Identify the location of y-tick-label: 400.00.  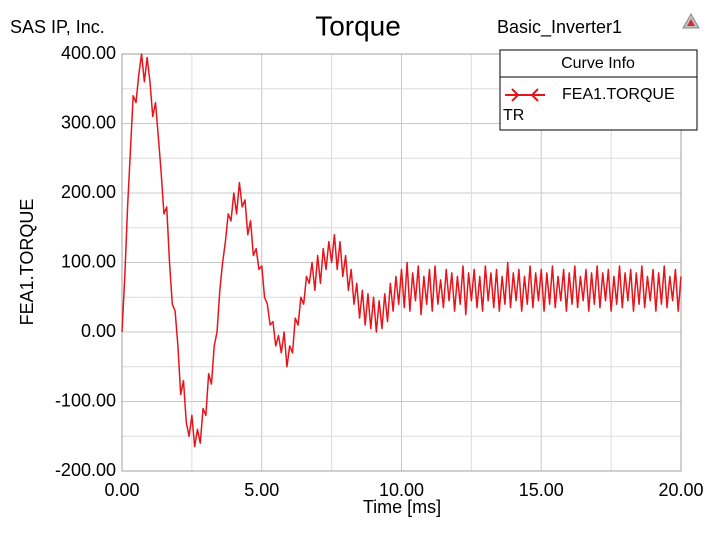
(88, 53).